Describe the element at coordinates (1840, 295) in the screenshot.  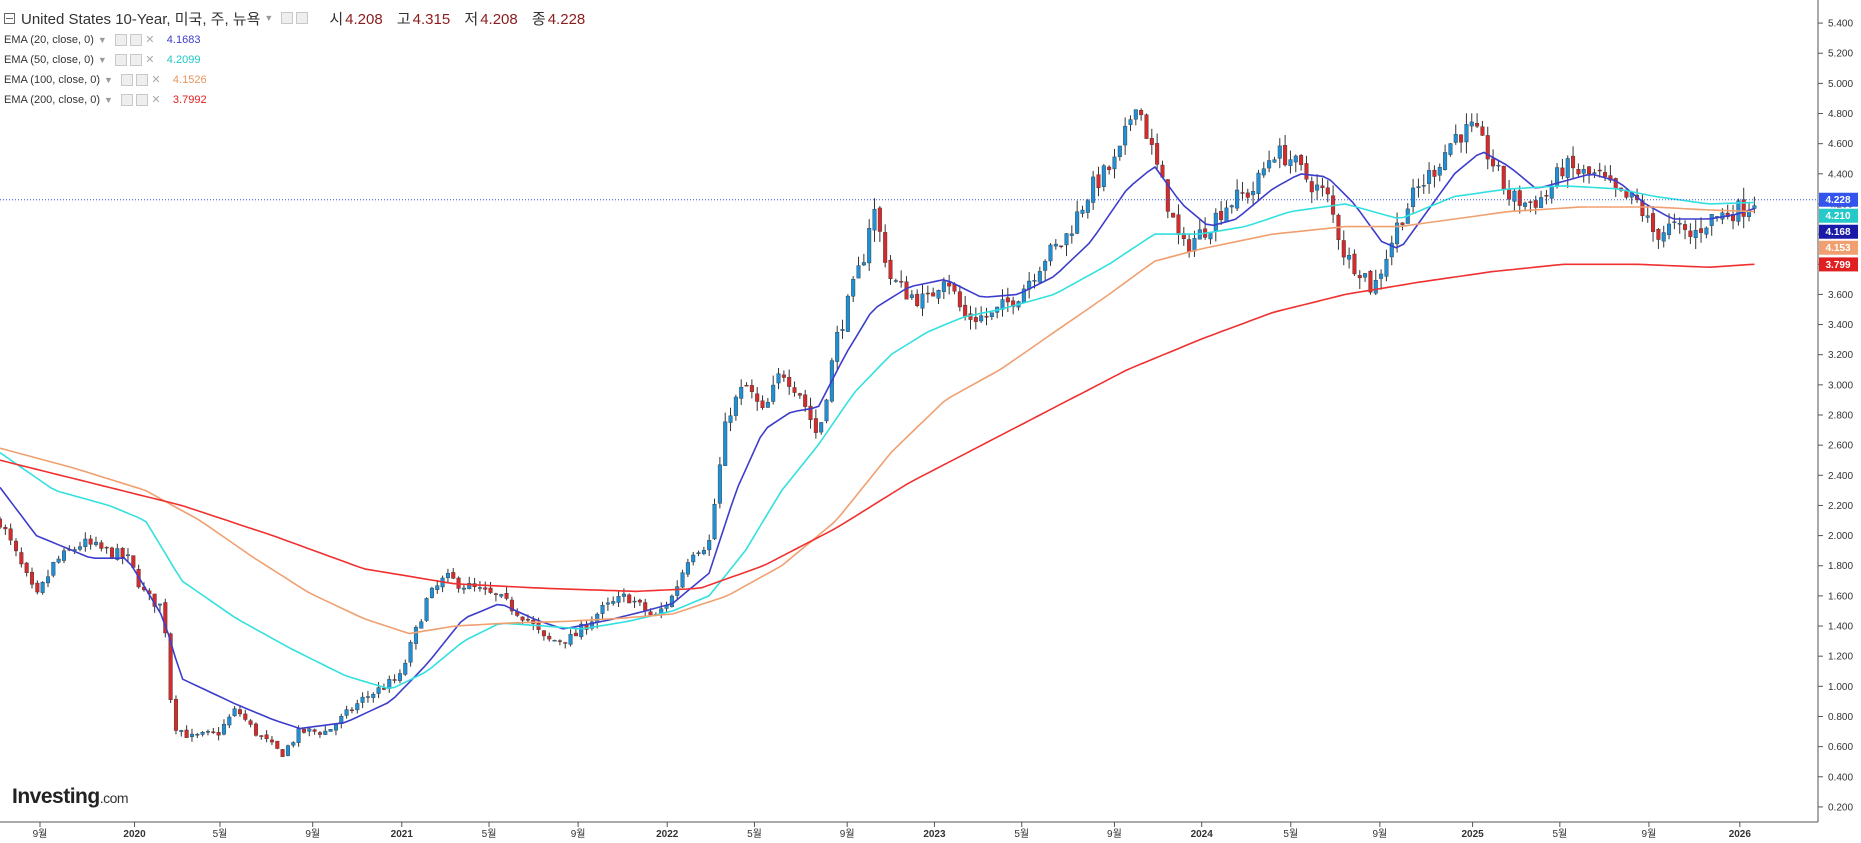
I see `y-tick-label: 3.600` at that location.